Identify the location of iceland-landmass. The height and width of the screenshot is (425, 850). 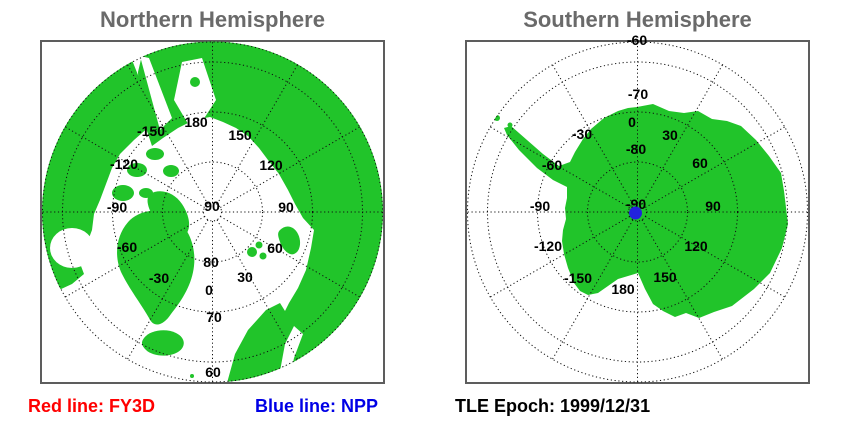
(162, 343).